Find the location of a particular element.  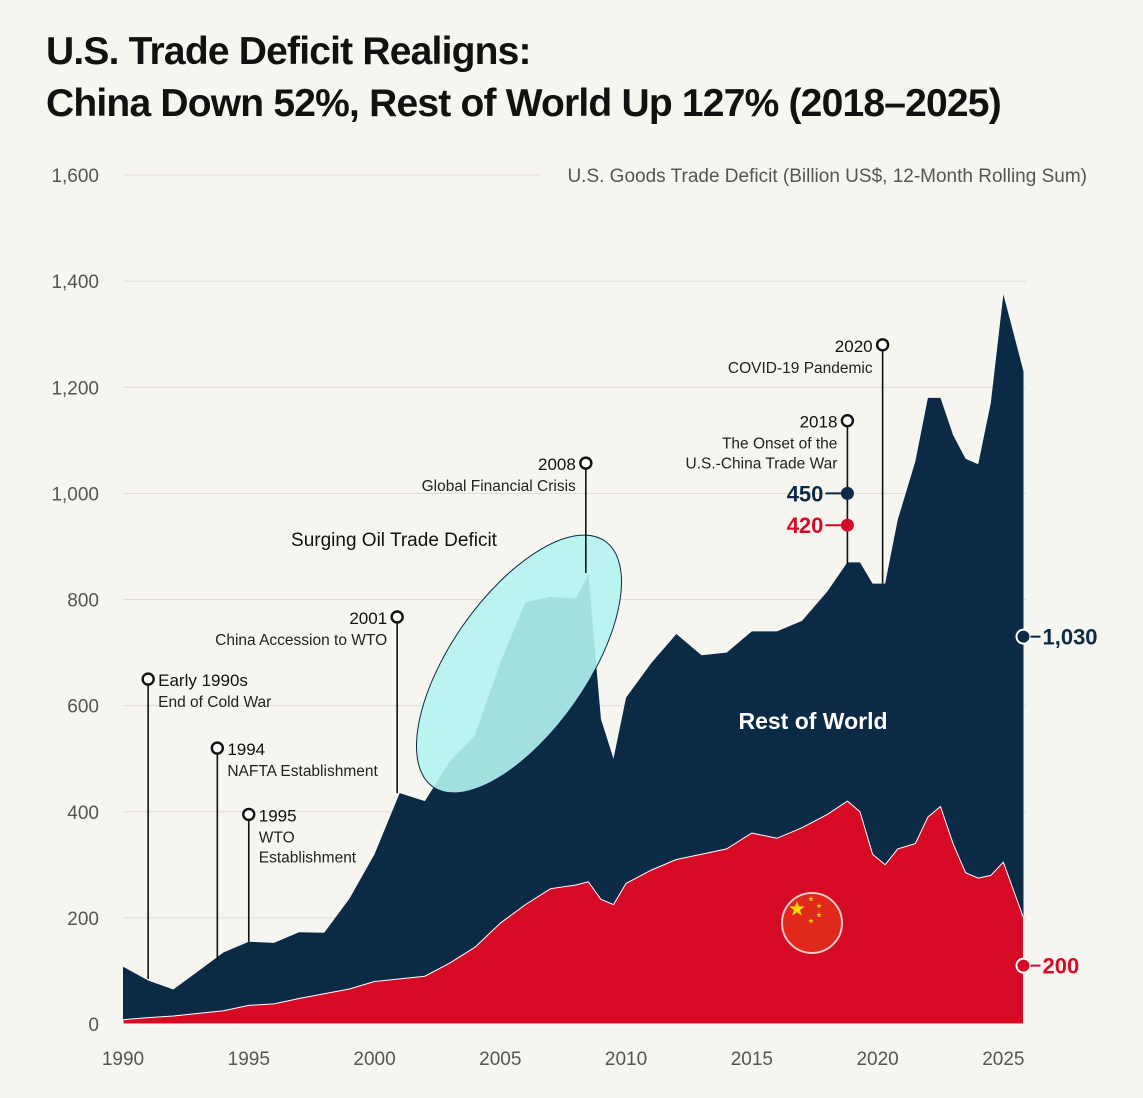

value-2018-label: 450 is located at coordinates (805, 493).